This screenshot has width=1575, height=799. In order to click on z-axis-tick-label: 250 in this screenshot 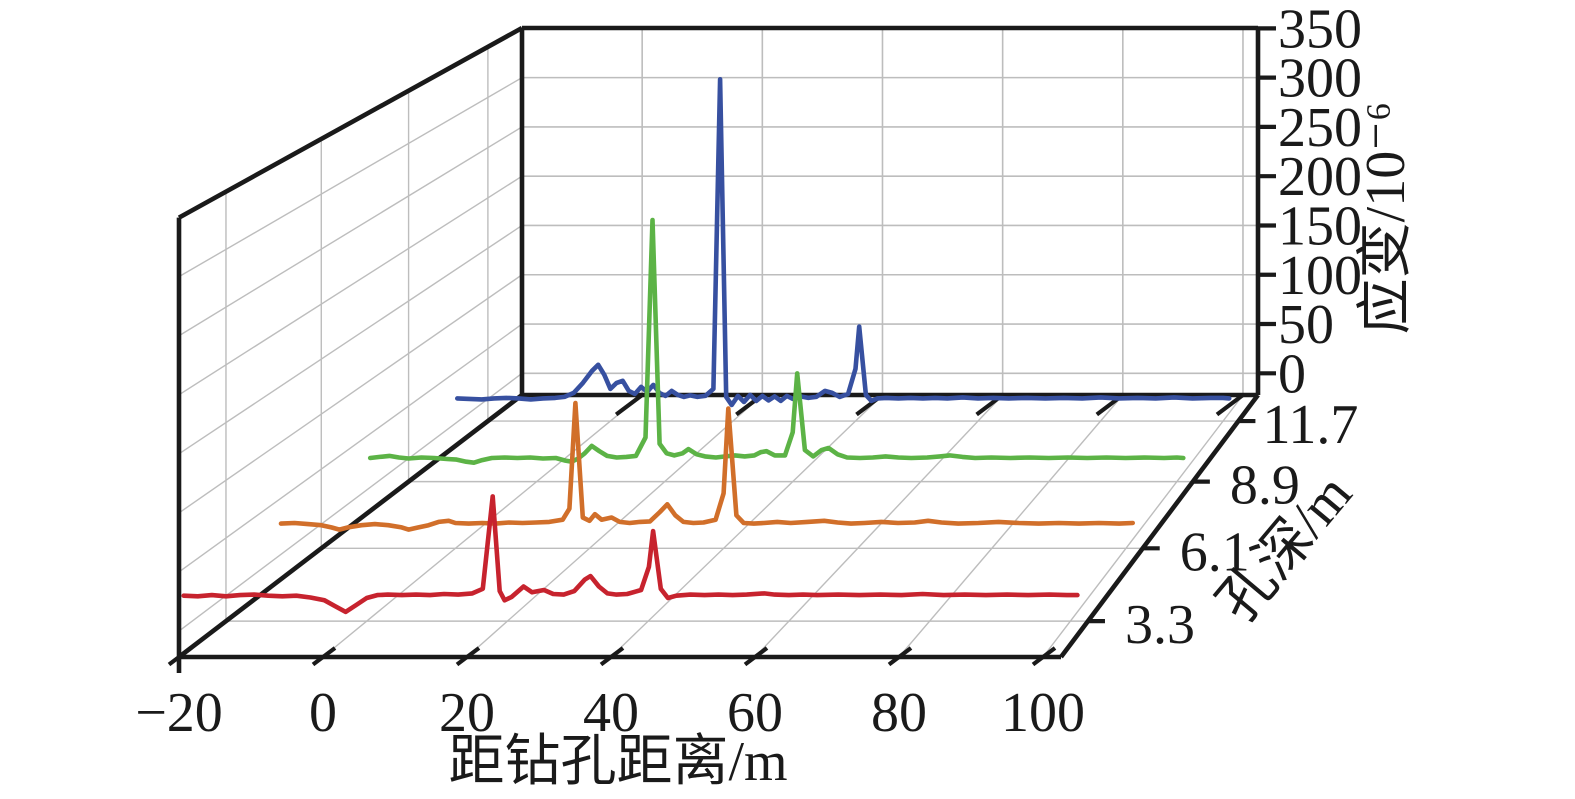, I will do `click(1320, 128)`.